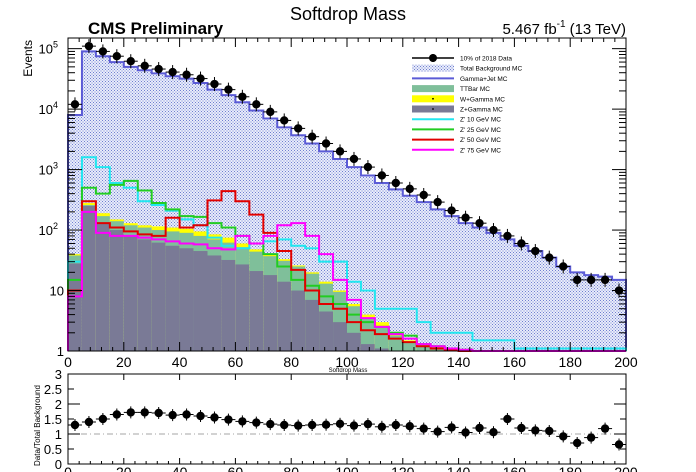  I want to click on ratio-y-axis-label: Data/Total Background, so click(37, 425).